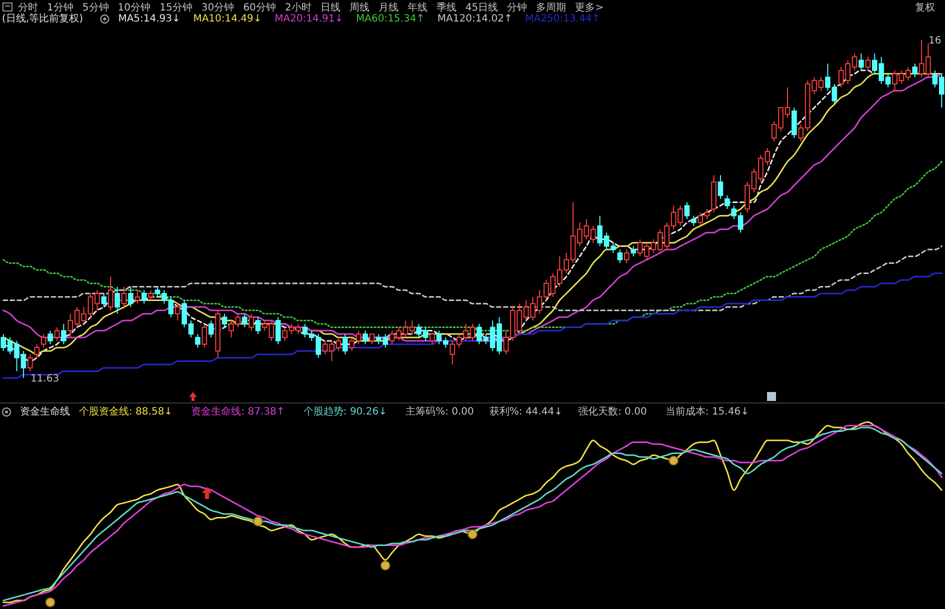 Image resolution: width=945 pixels, height=609 pixels. What do you see at coordinates (390, 19) in the screenshot?
I see `text: MA60:15.34↑` at bounding box center [390, 19].